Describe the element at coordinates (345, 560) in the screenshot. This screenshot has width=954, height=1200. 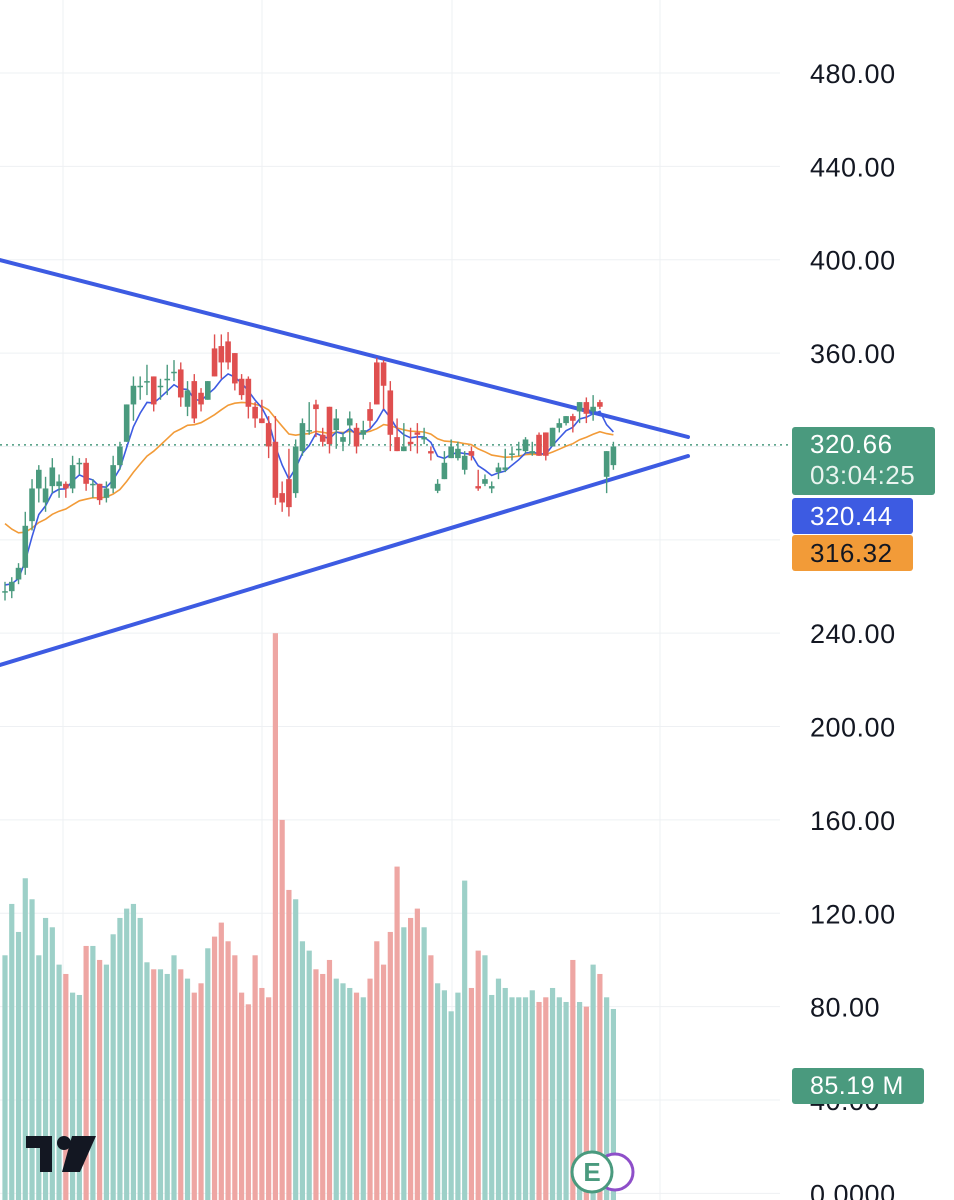
I see `support-trendline` at that location.